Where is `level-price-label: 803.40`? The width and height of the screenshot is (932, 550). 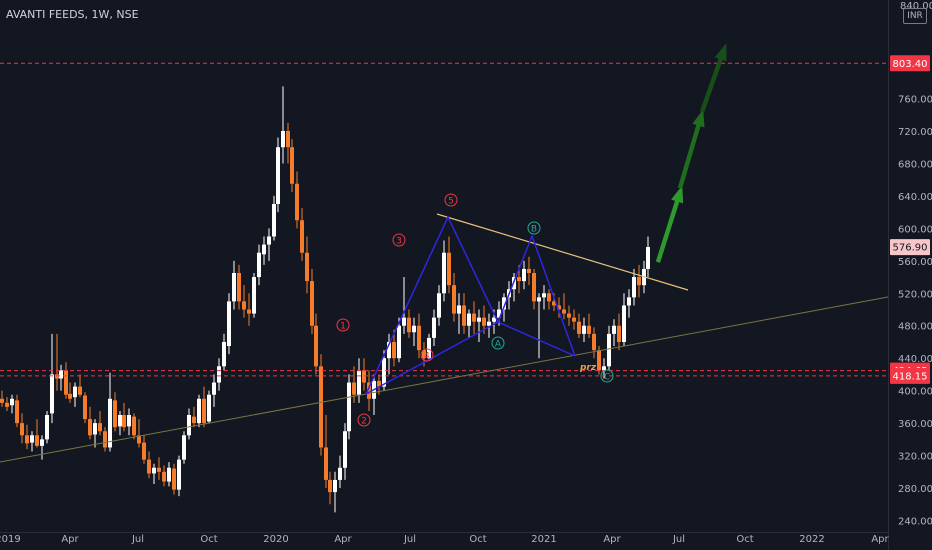
level-price-label: 803.40 is located at coordinates (910, 63).